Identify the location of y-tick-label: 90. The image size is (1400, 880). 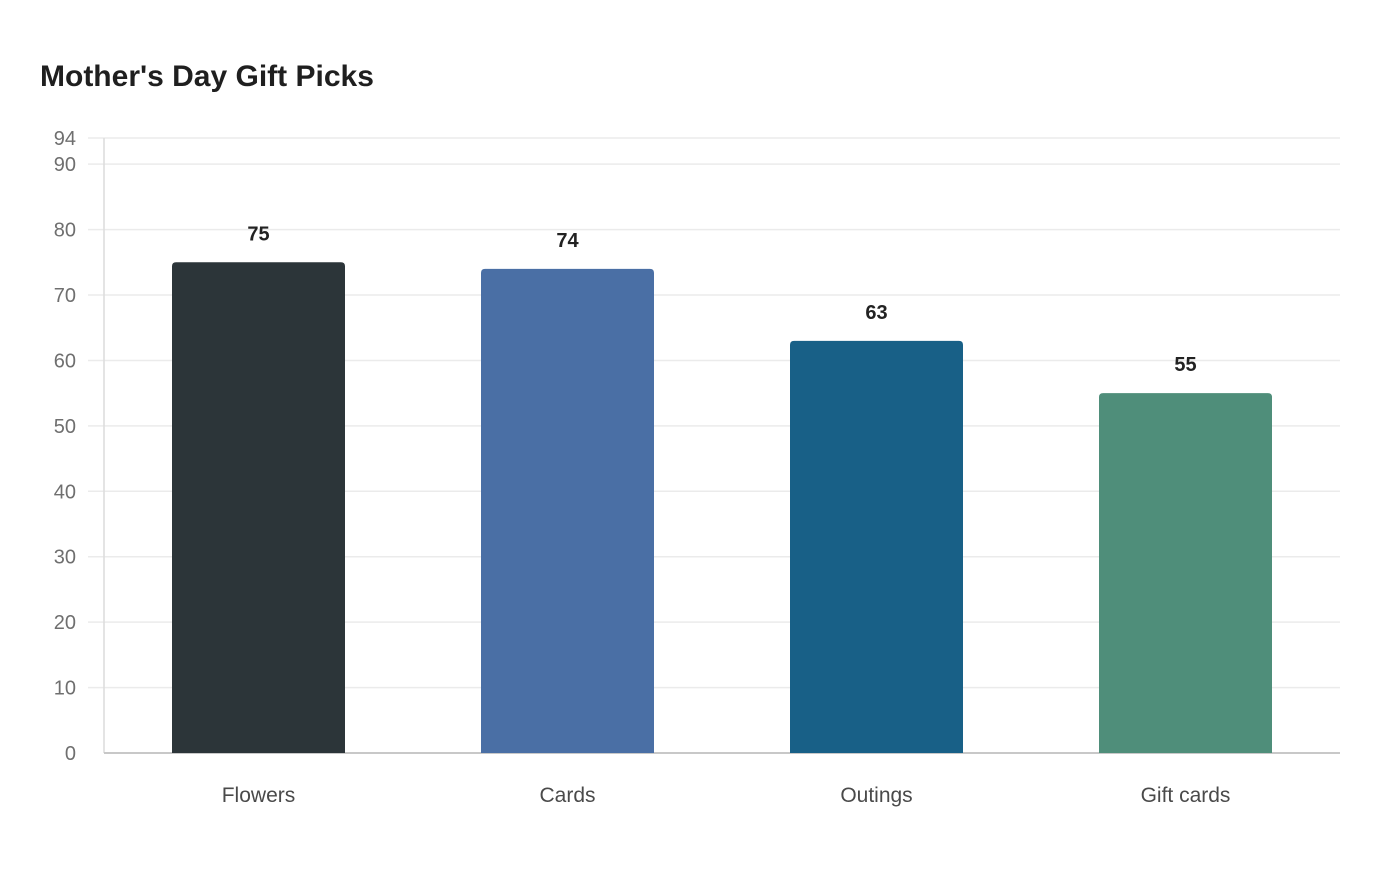
(65, 165).